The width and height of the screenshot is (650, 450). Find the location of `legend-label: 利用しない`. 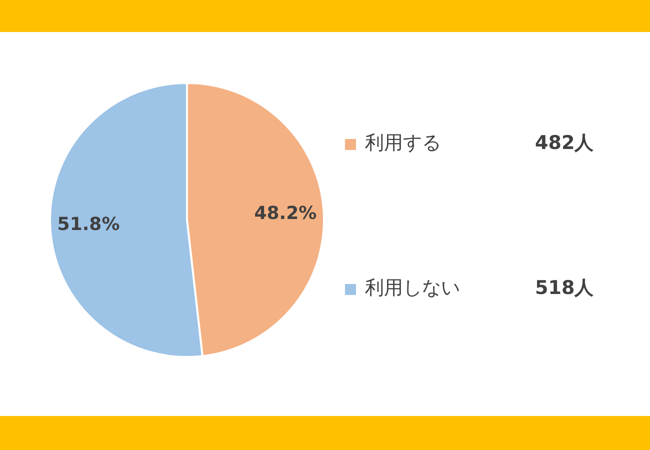

legend-label: 利用しない is located at coordinates (412, 288).